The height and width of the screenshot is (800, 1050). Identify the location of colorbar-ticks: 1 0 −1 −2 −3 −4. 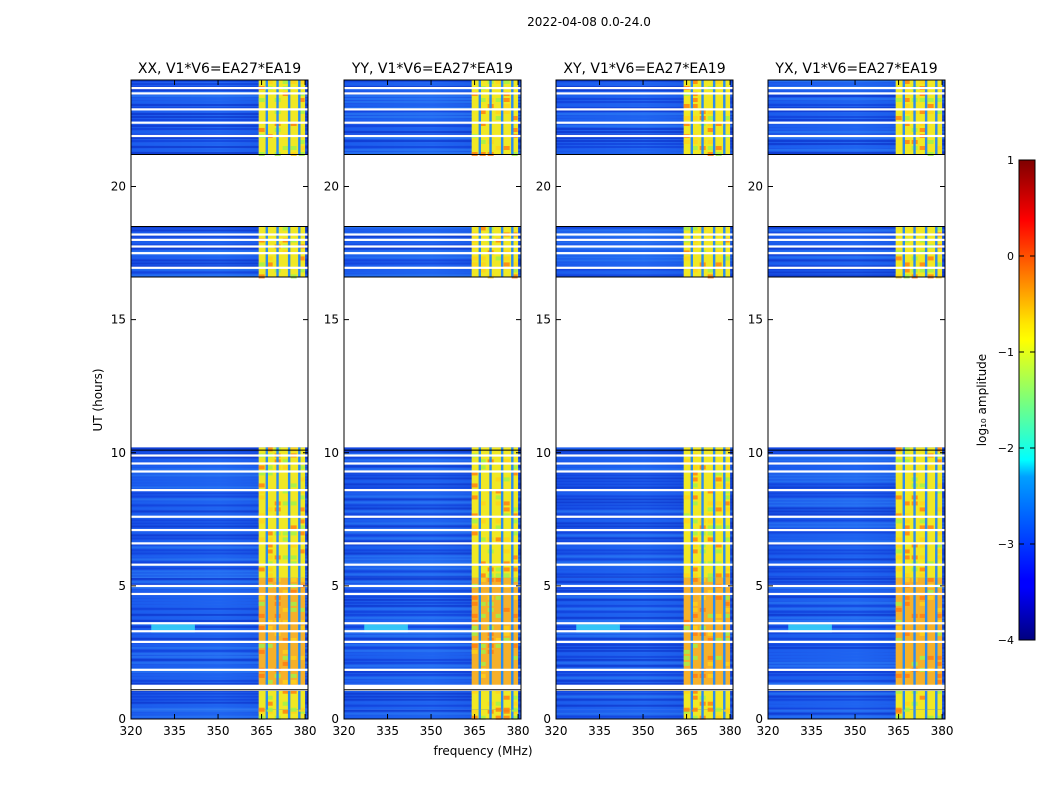
(1016, 400).